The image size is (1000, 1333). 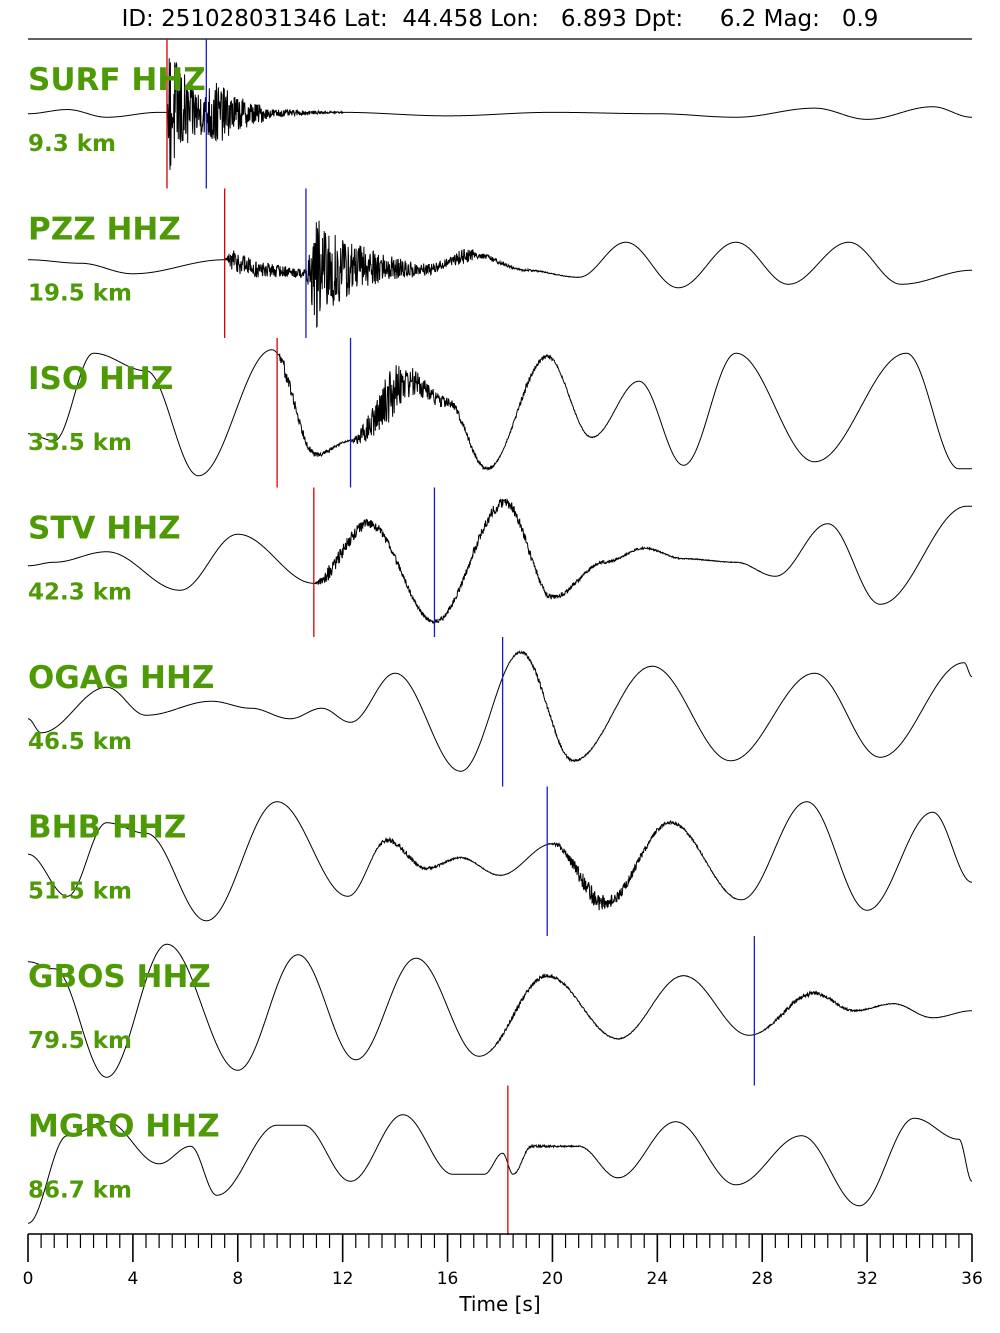 What do you see at coordinates (124, 1127) in the screenshot?
I see `station-name-label: MGRO HHZ` at bounding box center [124, 1127].